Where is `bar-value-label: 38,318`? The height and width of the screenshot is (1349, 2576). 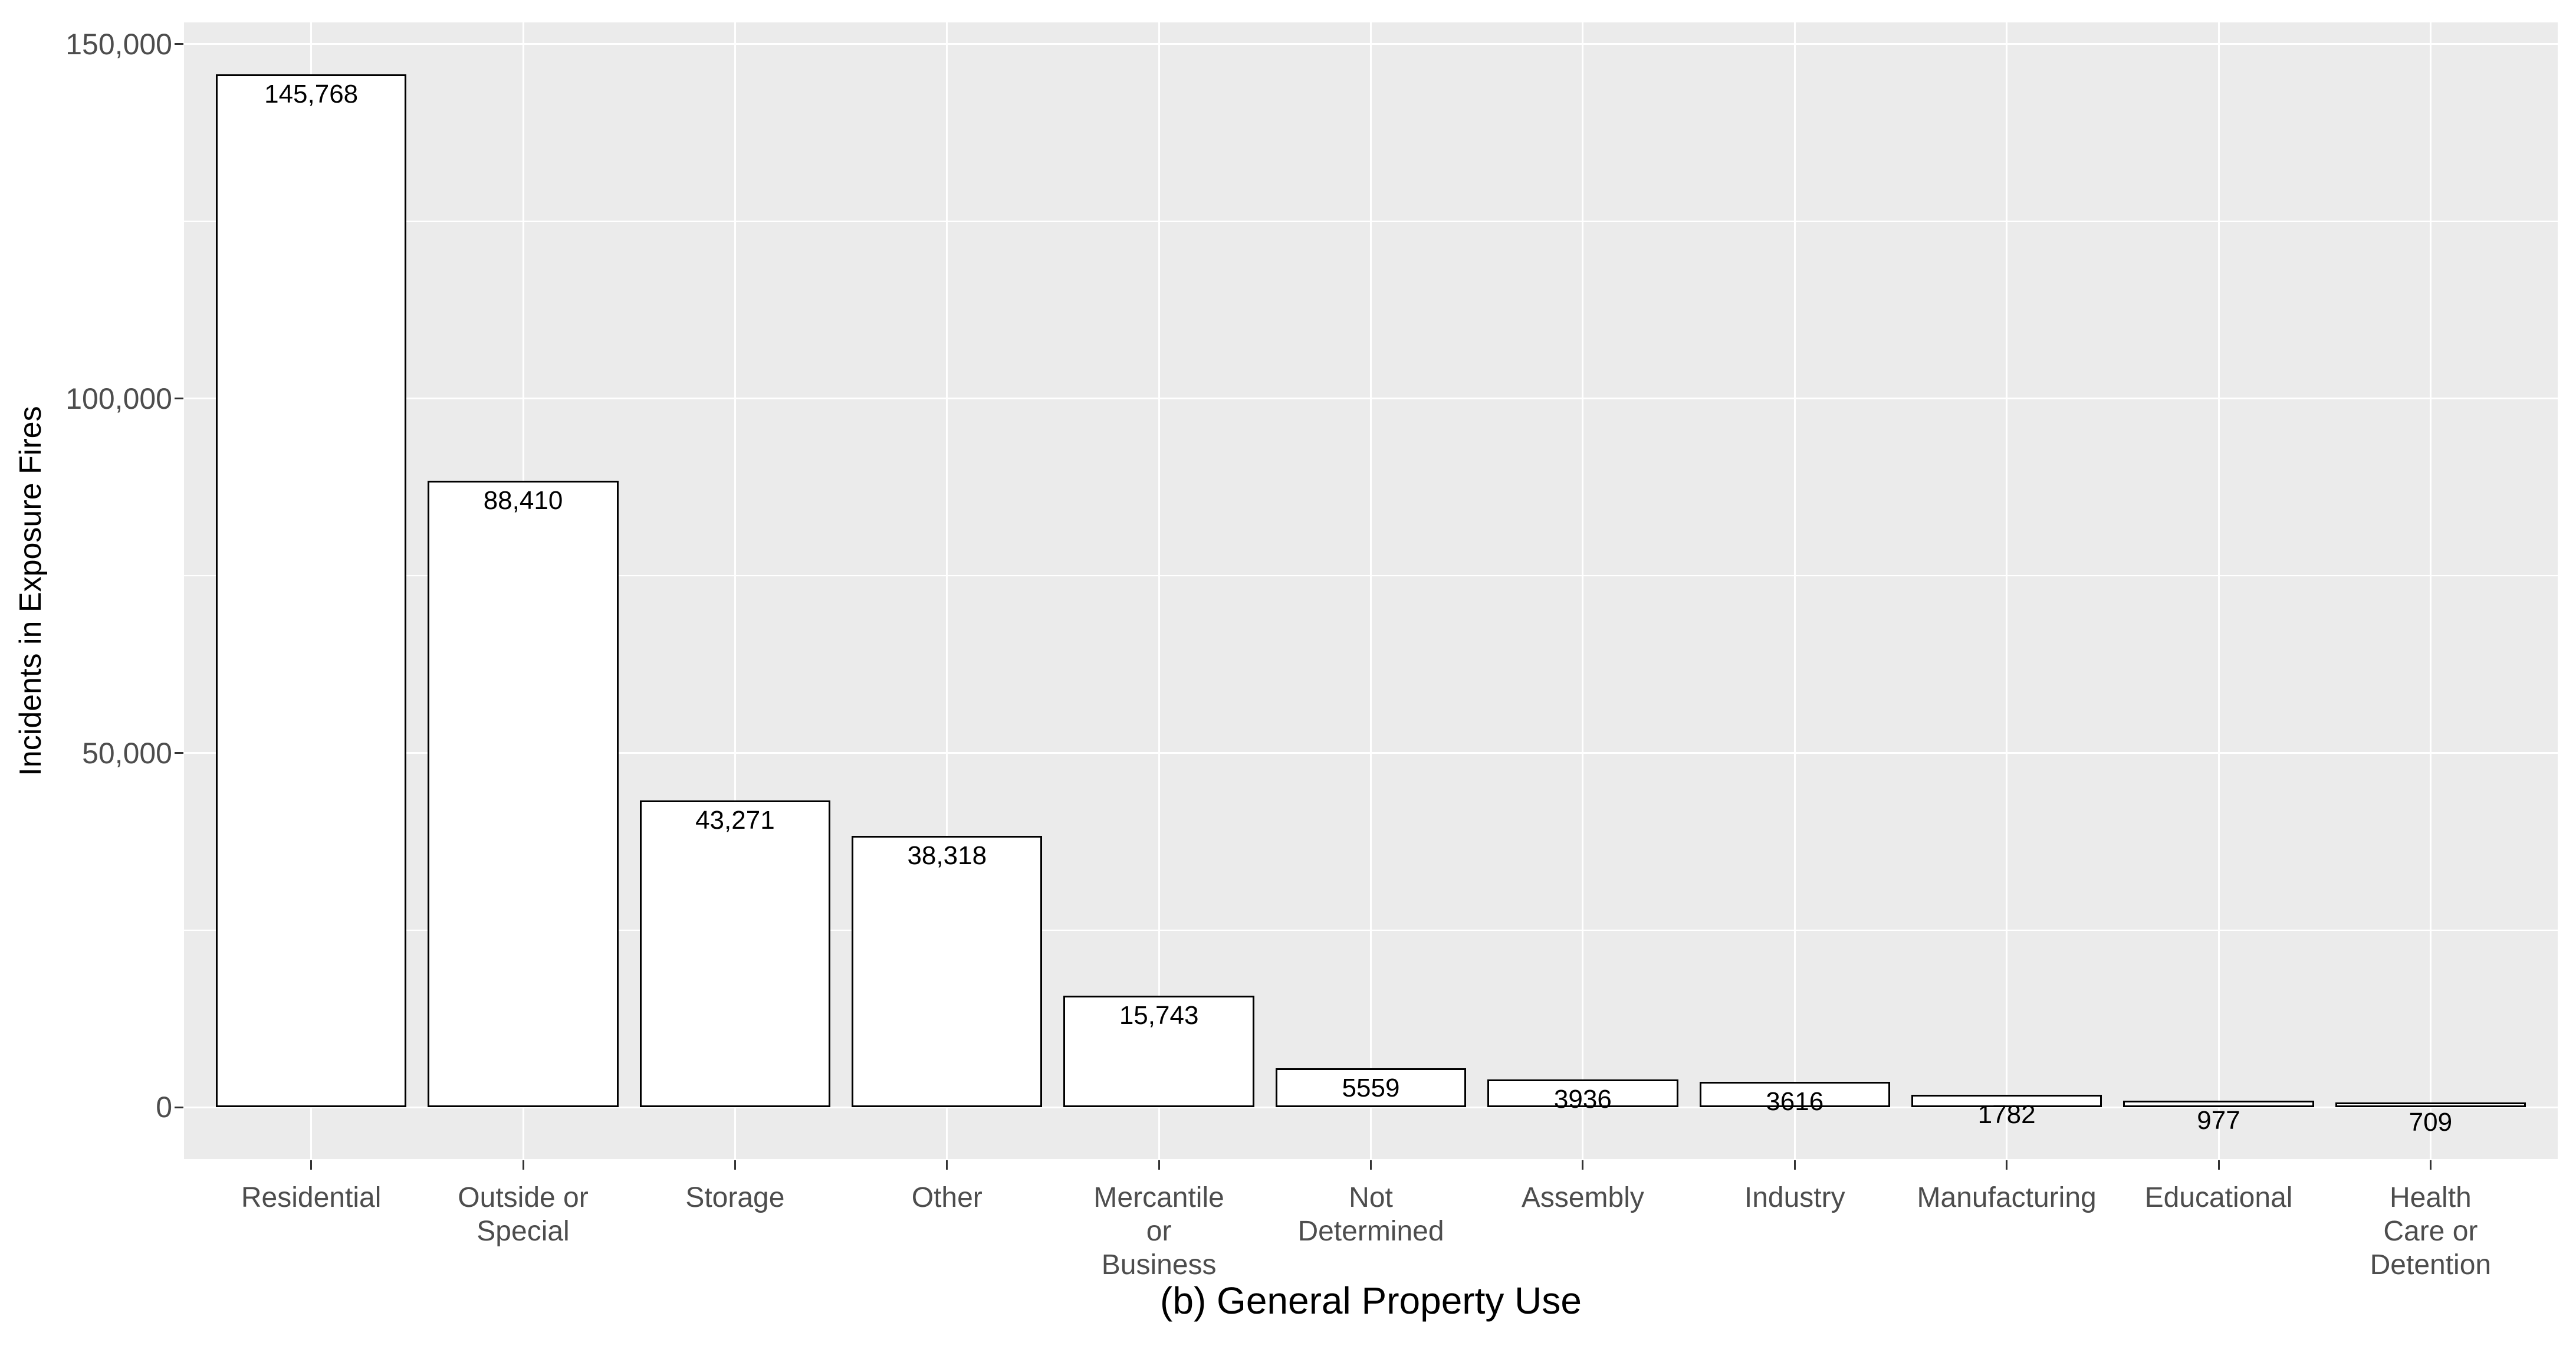 bar-value-label: 38,318 is located at coordinates (947, 856).